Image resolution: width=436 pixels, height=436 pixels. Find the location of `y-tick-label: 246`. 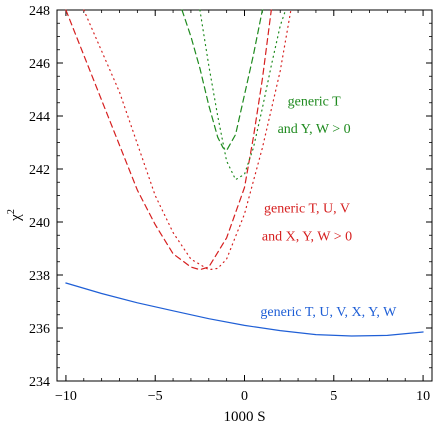

y-tick-label: 246 is located at coordinates (39, 64).